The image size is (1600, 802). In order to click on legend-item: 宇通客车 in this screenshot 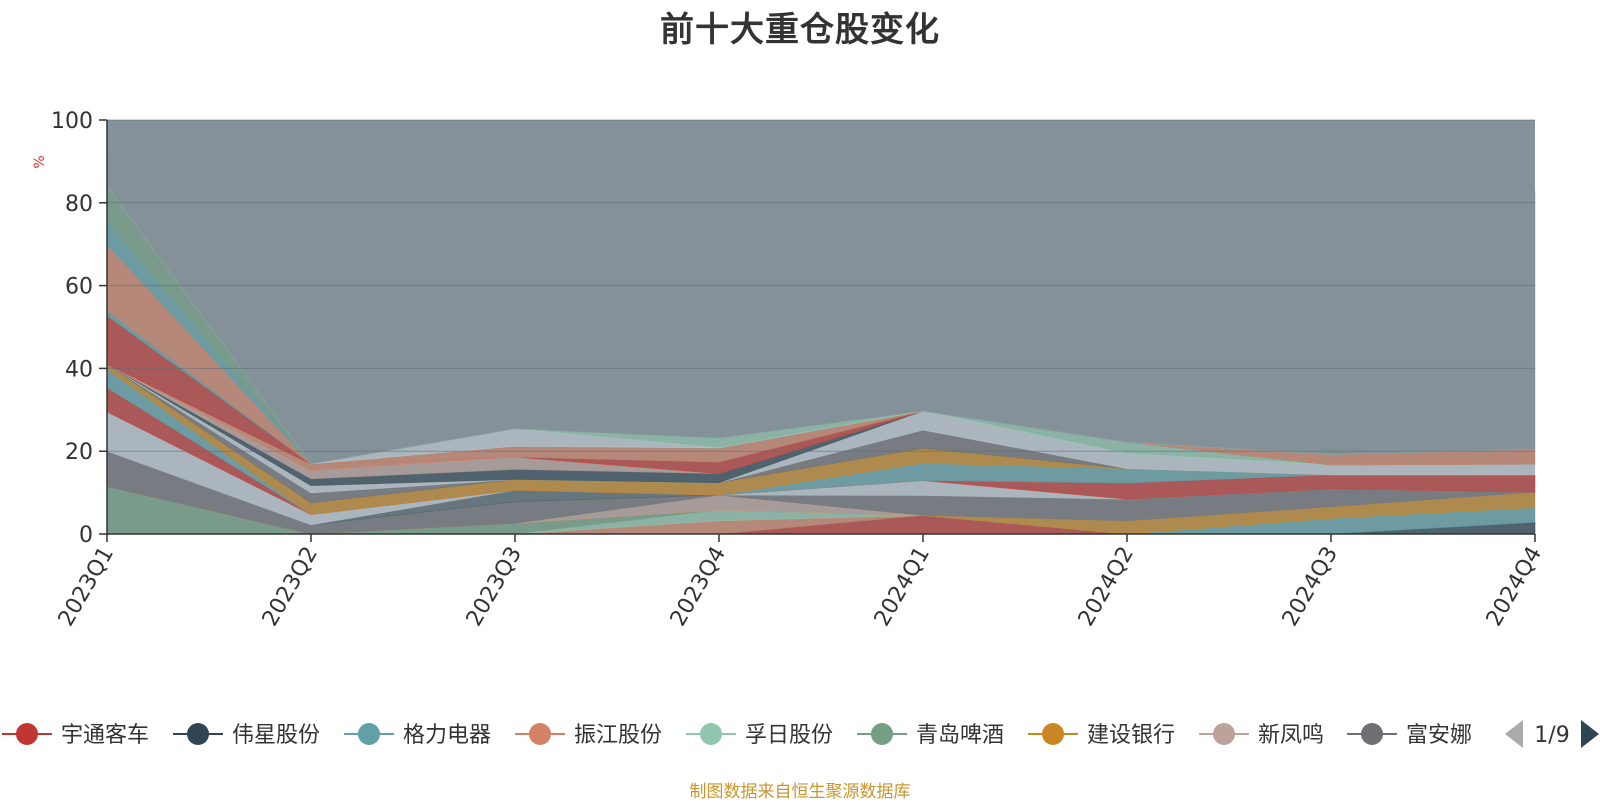, I will do `click(75, 735)`.